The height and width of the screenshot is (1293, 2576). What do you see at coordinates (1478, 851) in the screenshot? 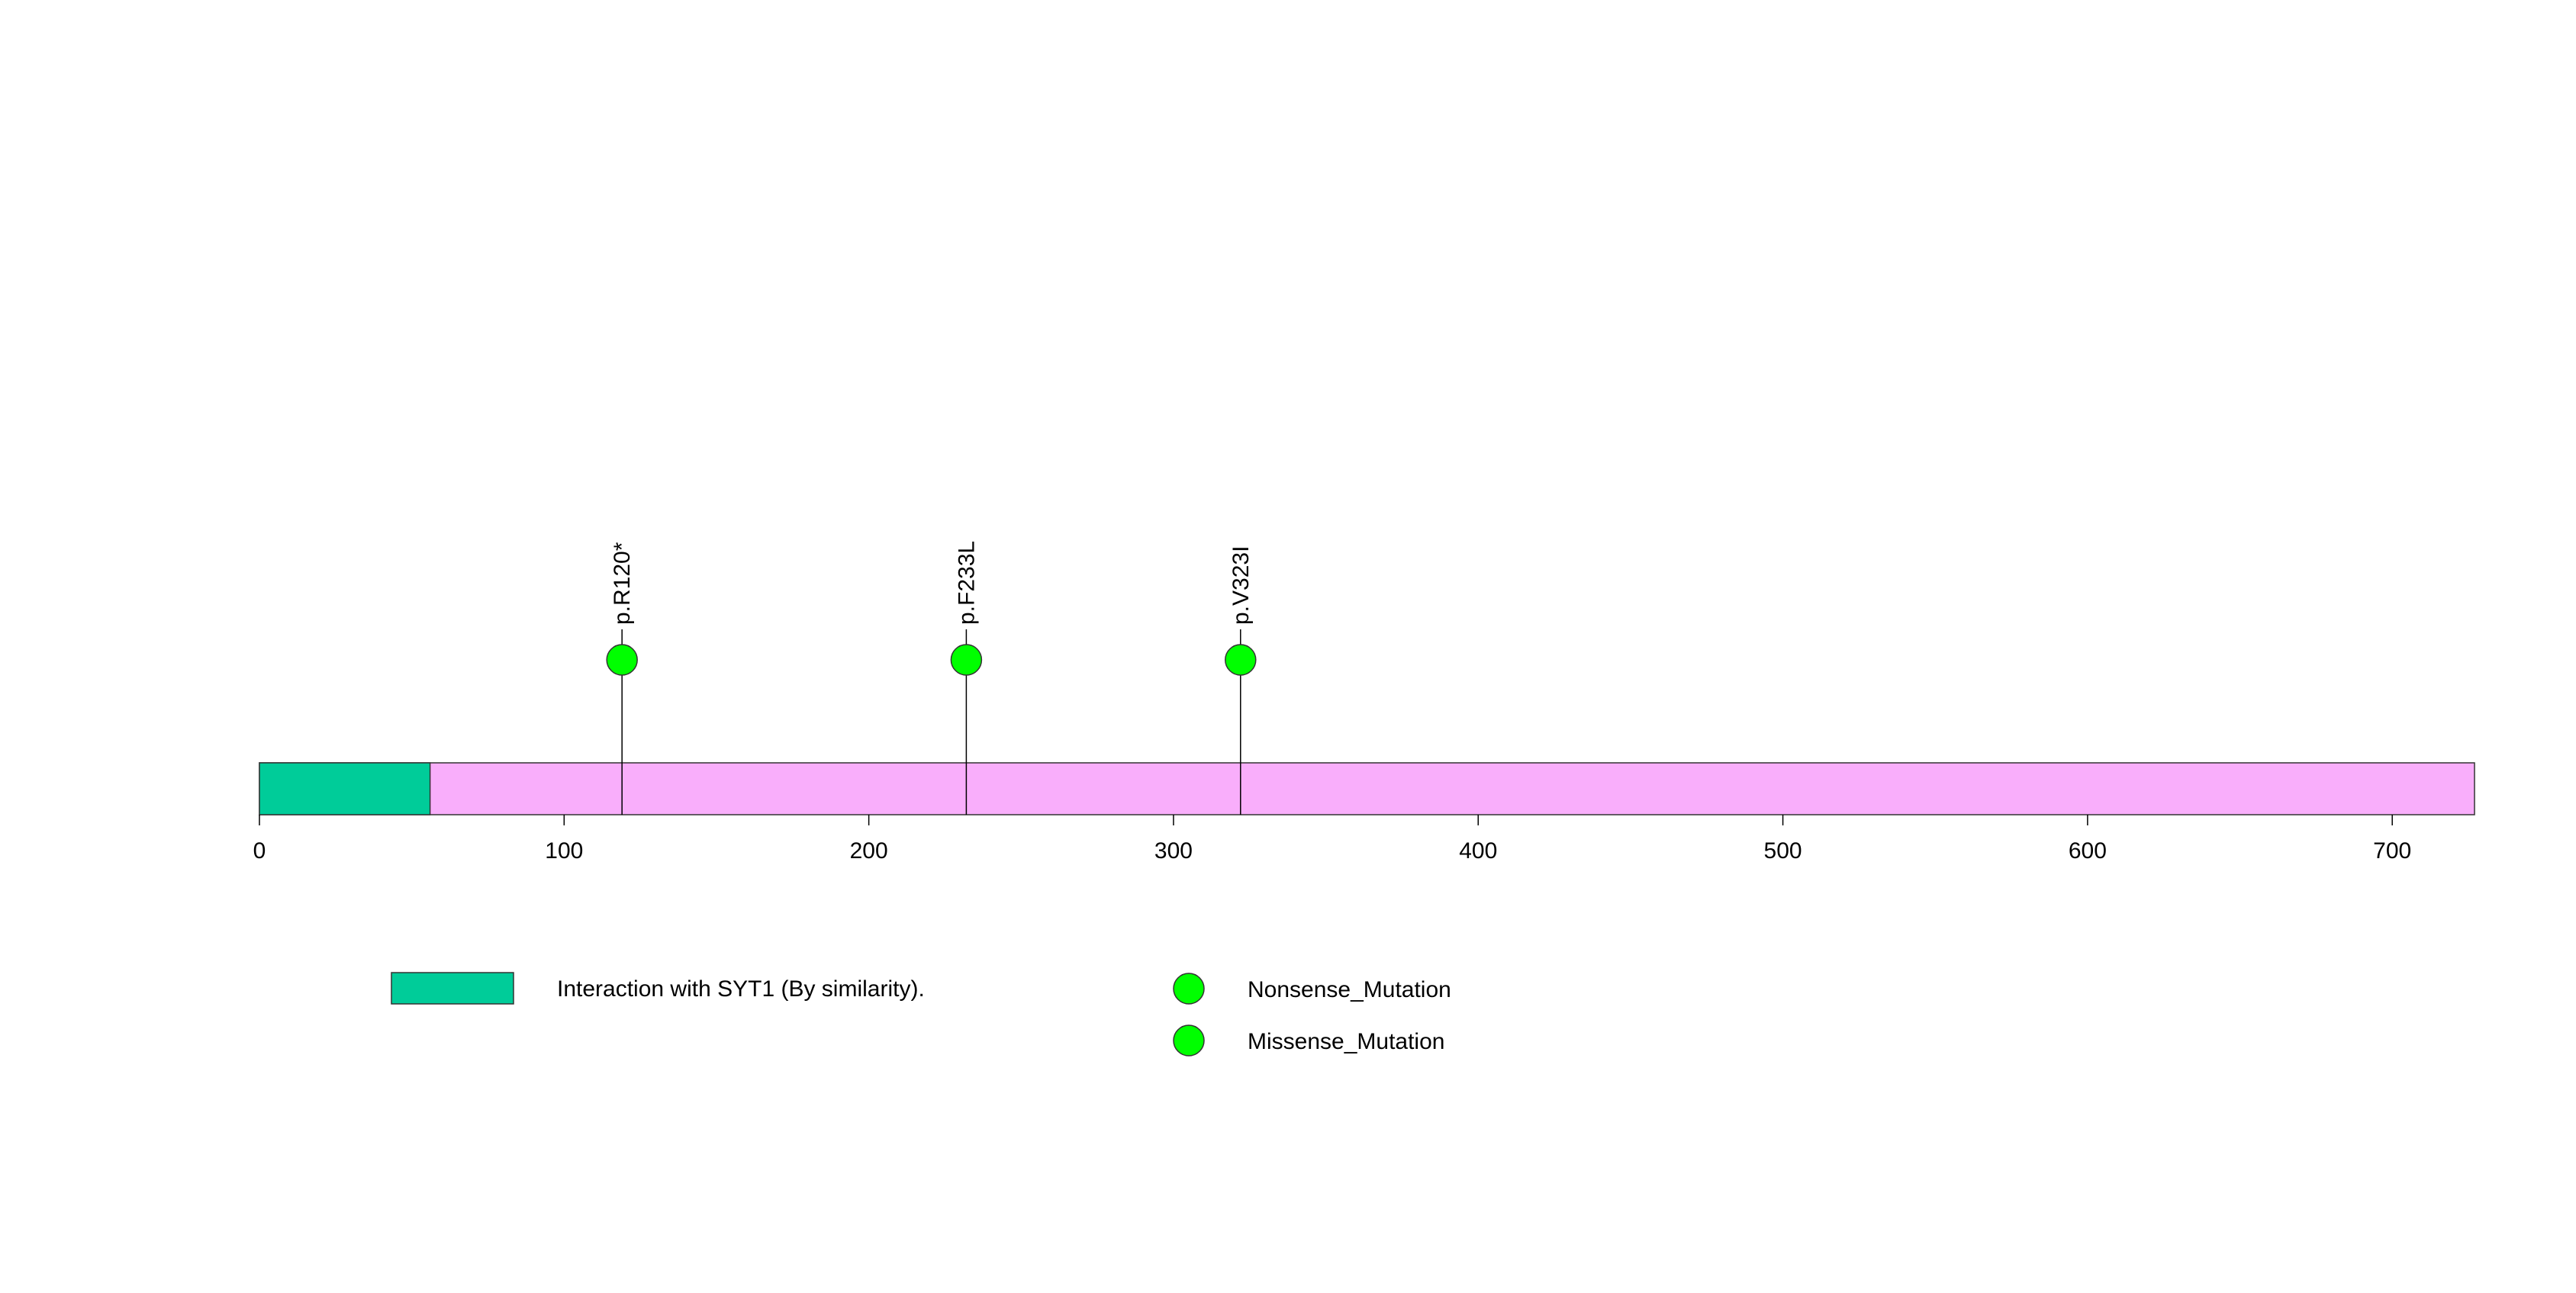
I see `x-tick-label-400: 400` at bounding box center [1478, 851].